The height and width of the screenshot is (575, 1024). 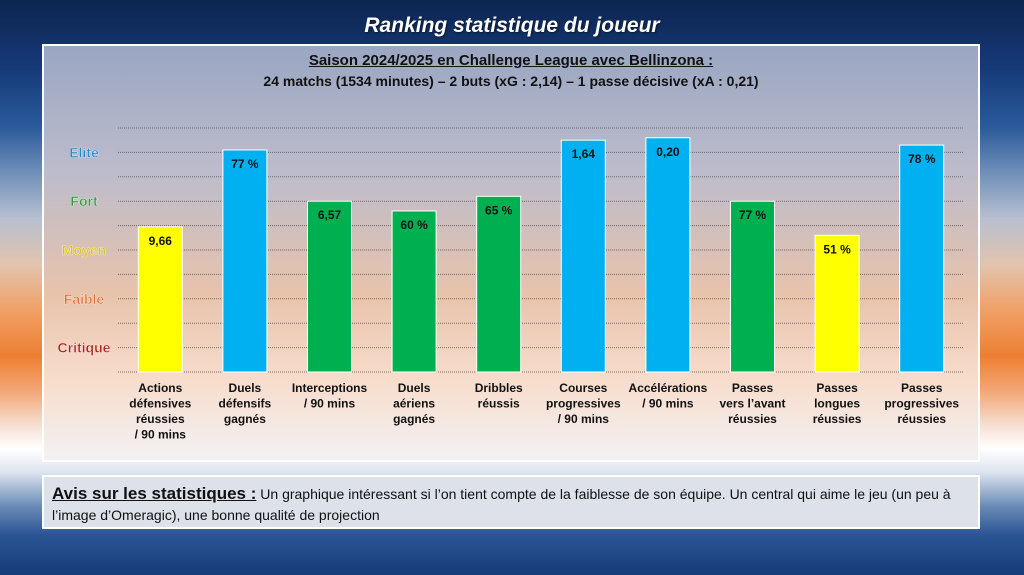 I want to click on bar-value-label: 0,20, so click(x=668, y=152).